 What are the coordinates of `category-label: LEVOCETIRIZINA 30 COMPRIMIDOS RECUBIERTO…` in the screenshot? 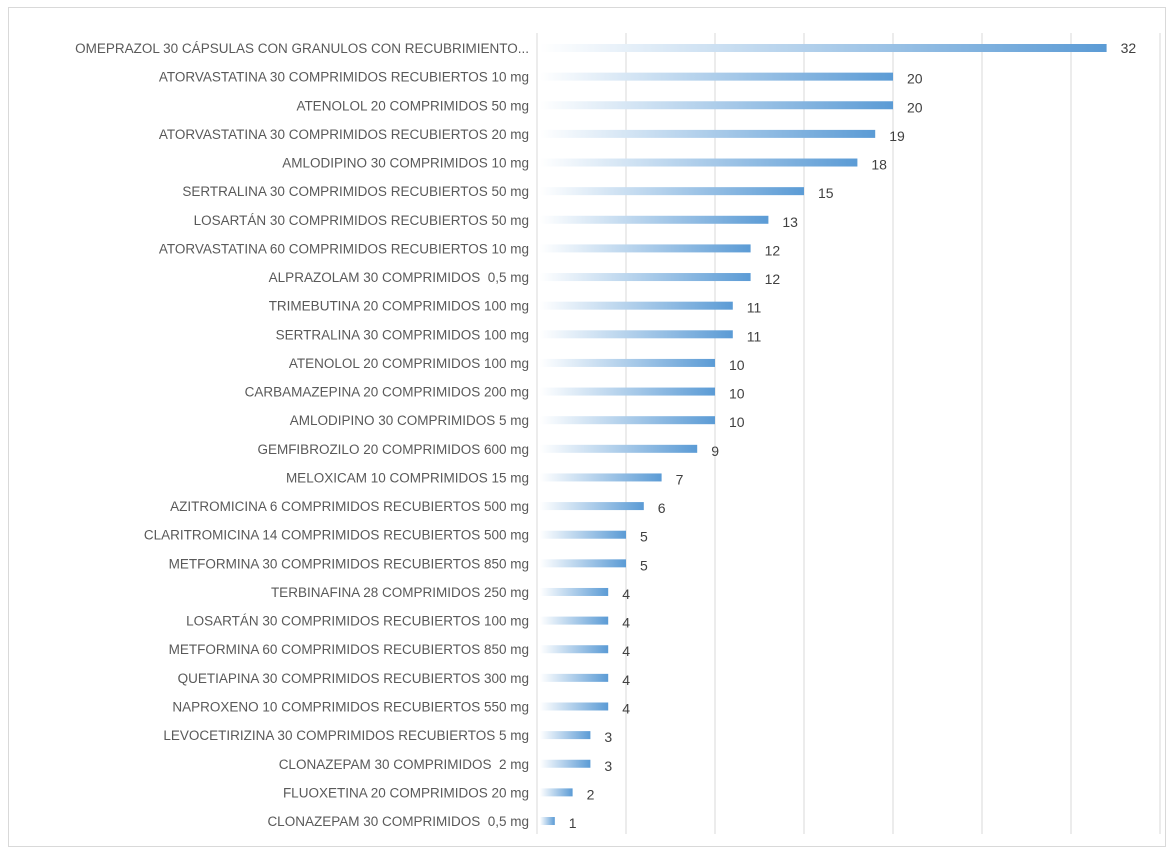 It's located at (346, 735).